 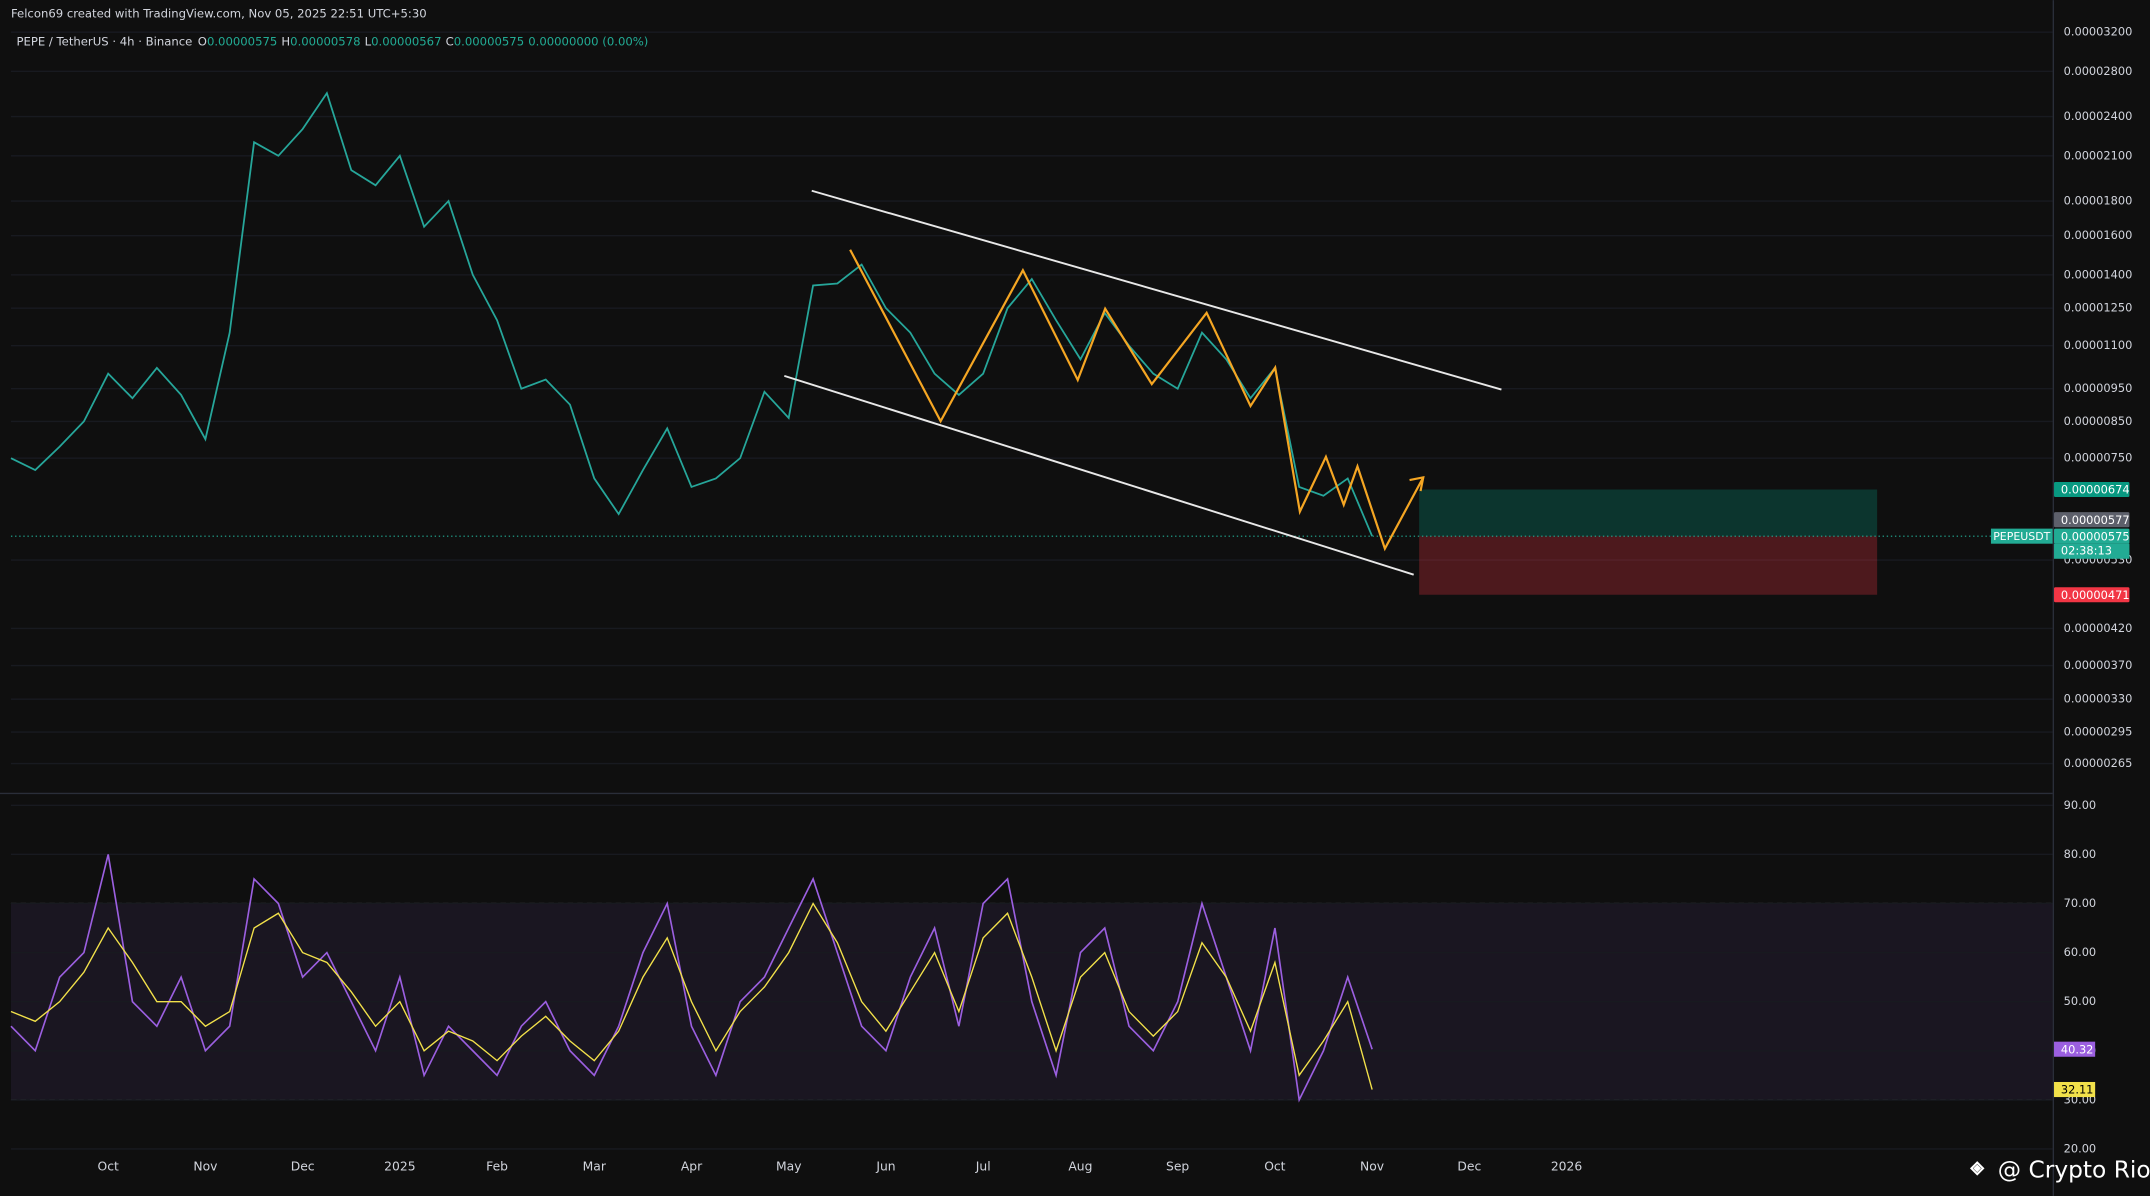 I want to click on symbol-tag: PEPEUSDT, so click(x=2021, y=536).